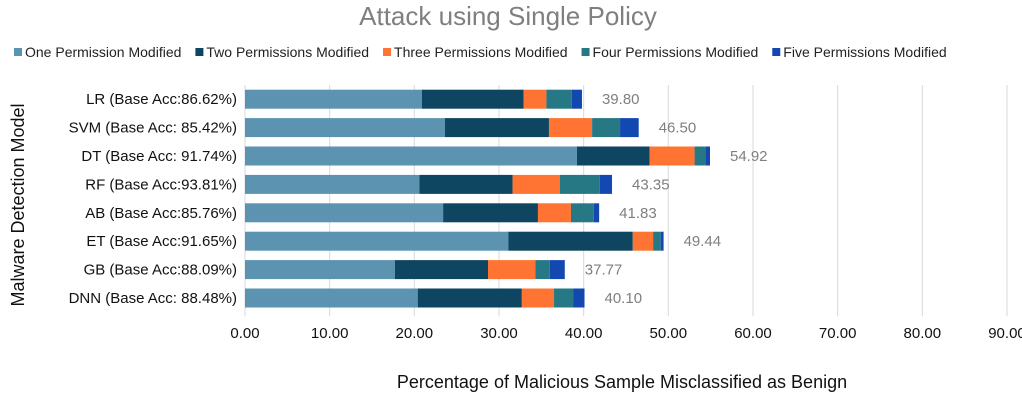  What do you see at coordinates (160, 270) in the screenshot?
I see `y-tick-label: GB (Base Acc:88.09%)` at bounding box center [160, 270].